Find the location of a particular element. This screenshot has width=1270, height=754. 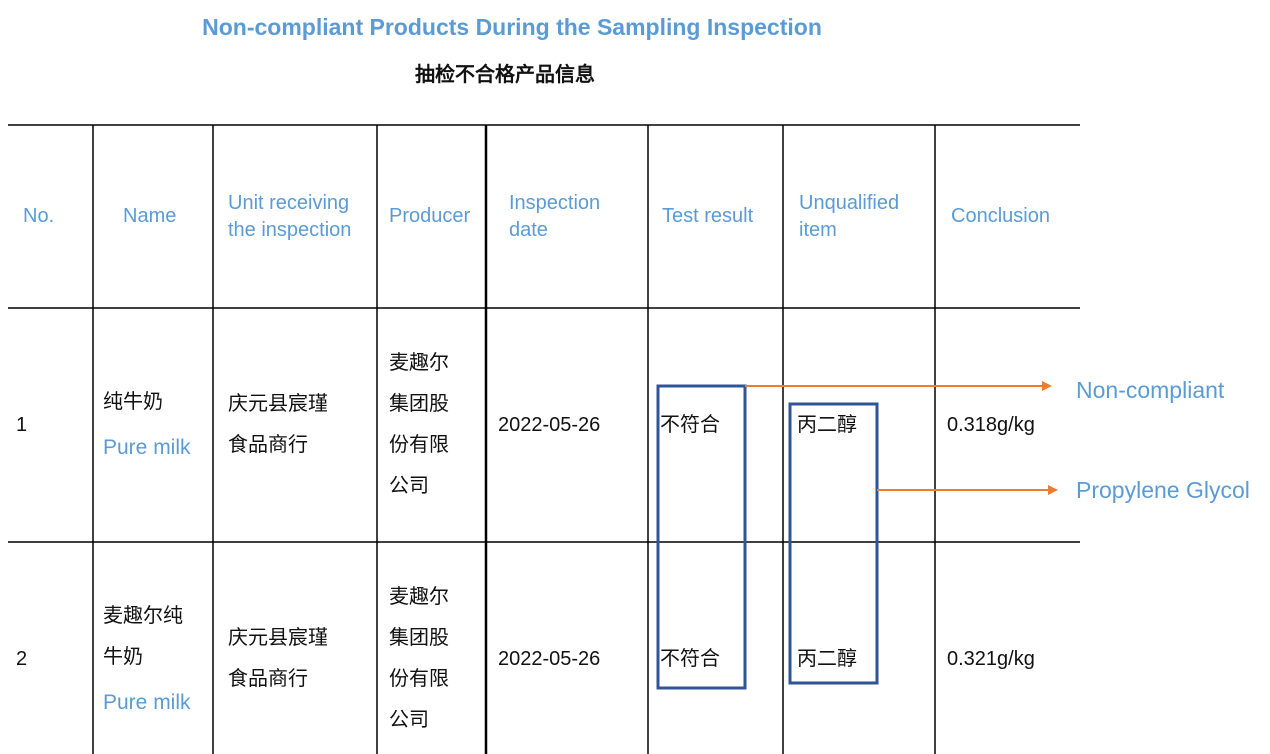

subtitle: 抽检不合格产品信息 is located at coordinates (505, 74).